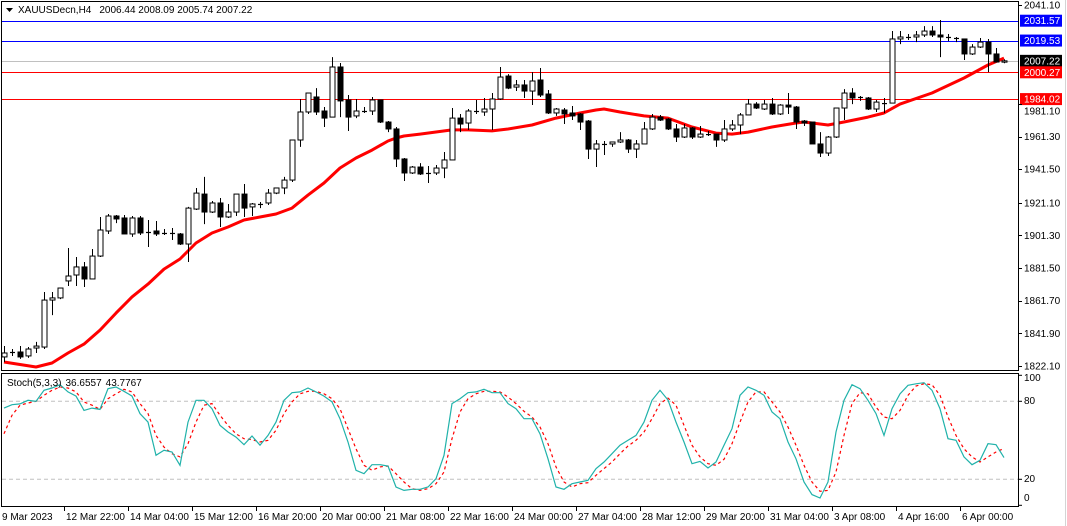  What do you see at coordinates (924, 517) in the screenshot?
I see `time-tick-label: 4 Apr 16:00` at bounding box center [924, 517].